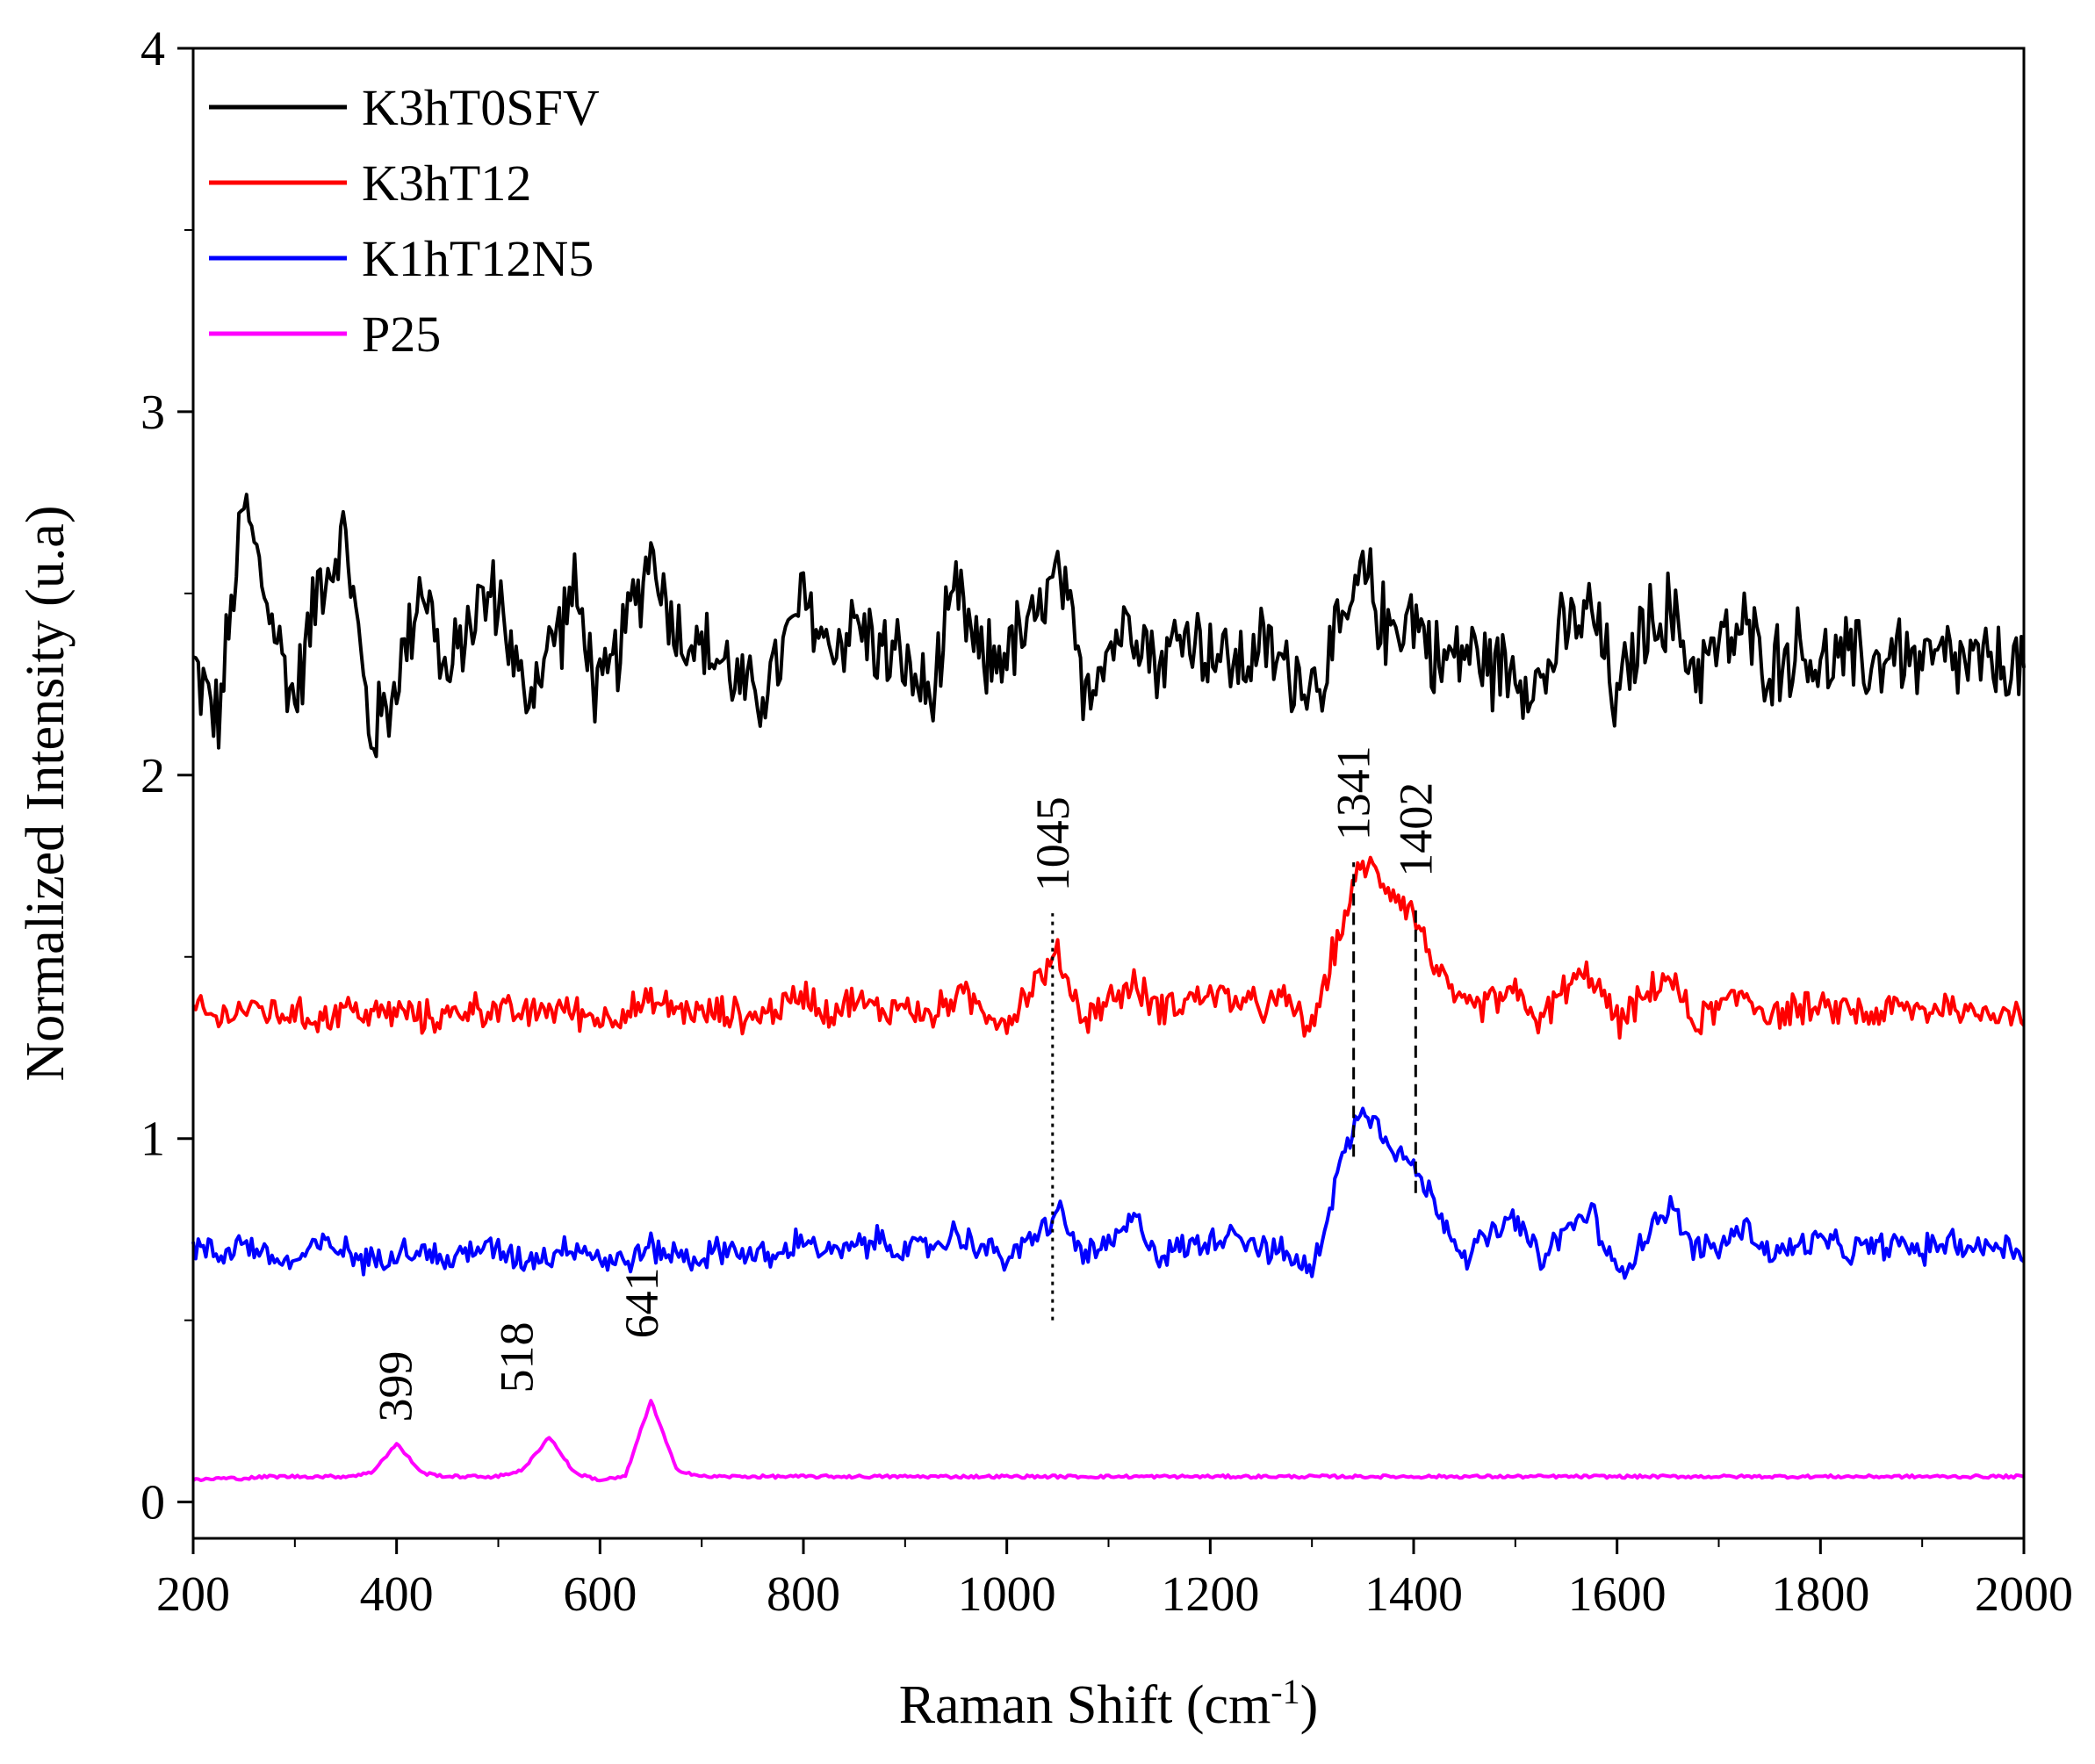  What do you see at coordinates (1285, 1691) in the screenshot?
I see `x-axis-title-sup: -1` at bounding box center [1285, 1691].